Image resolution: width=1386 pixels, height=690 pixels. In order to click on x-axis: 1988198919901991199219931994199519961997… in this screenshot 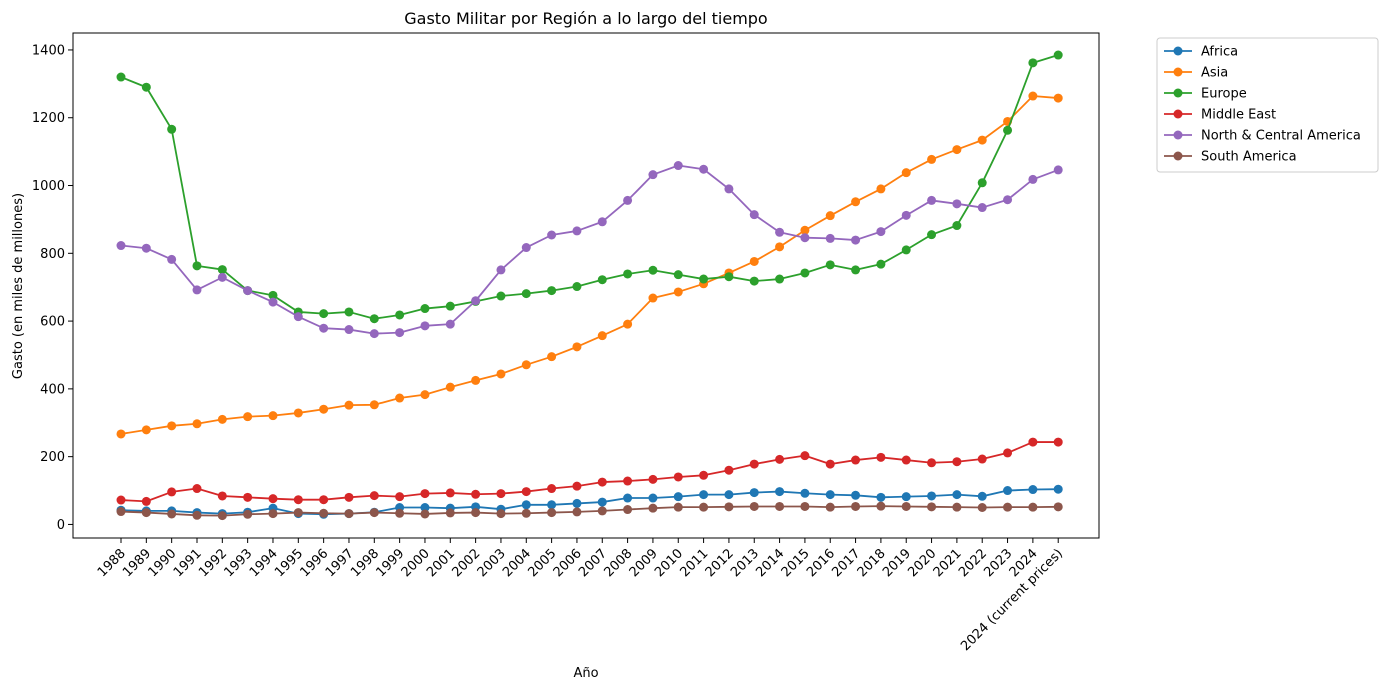, I will do `click(580, 596)`.